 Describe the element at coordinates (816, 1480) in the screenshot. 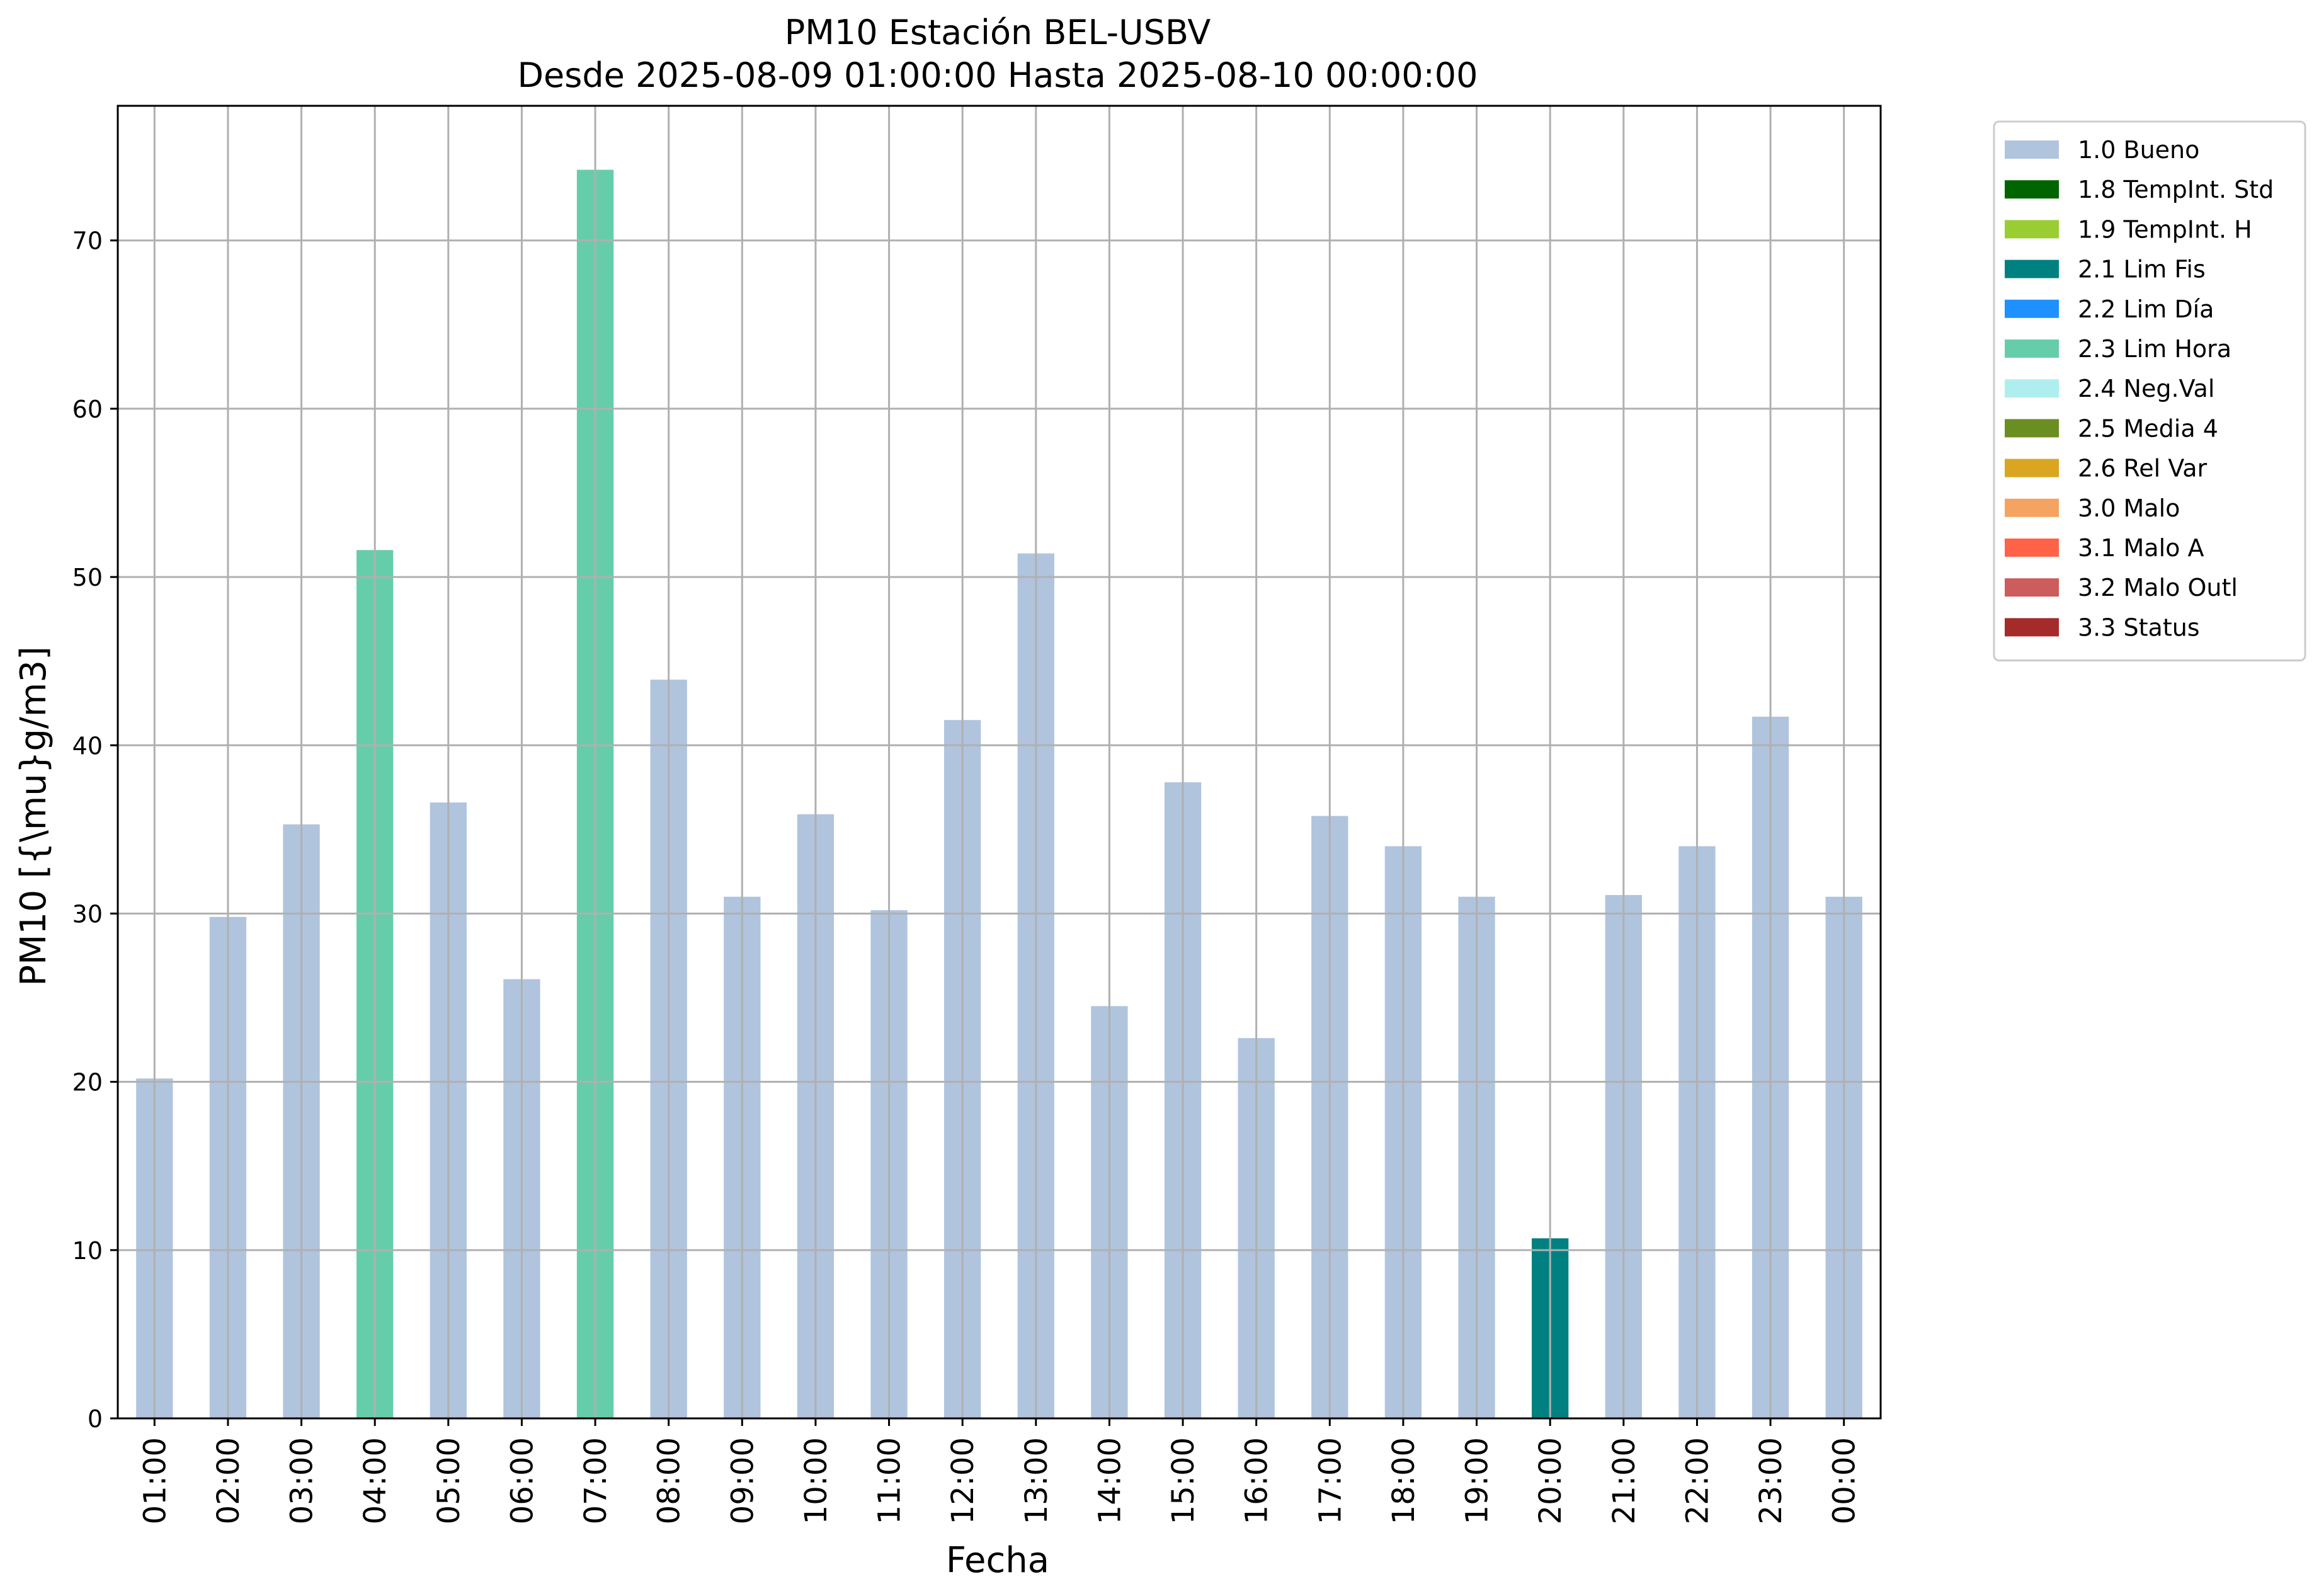

I see `x-tick-label: 10:00` at that location.